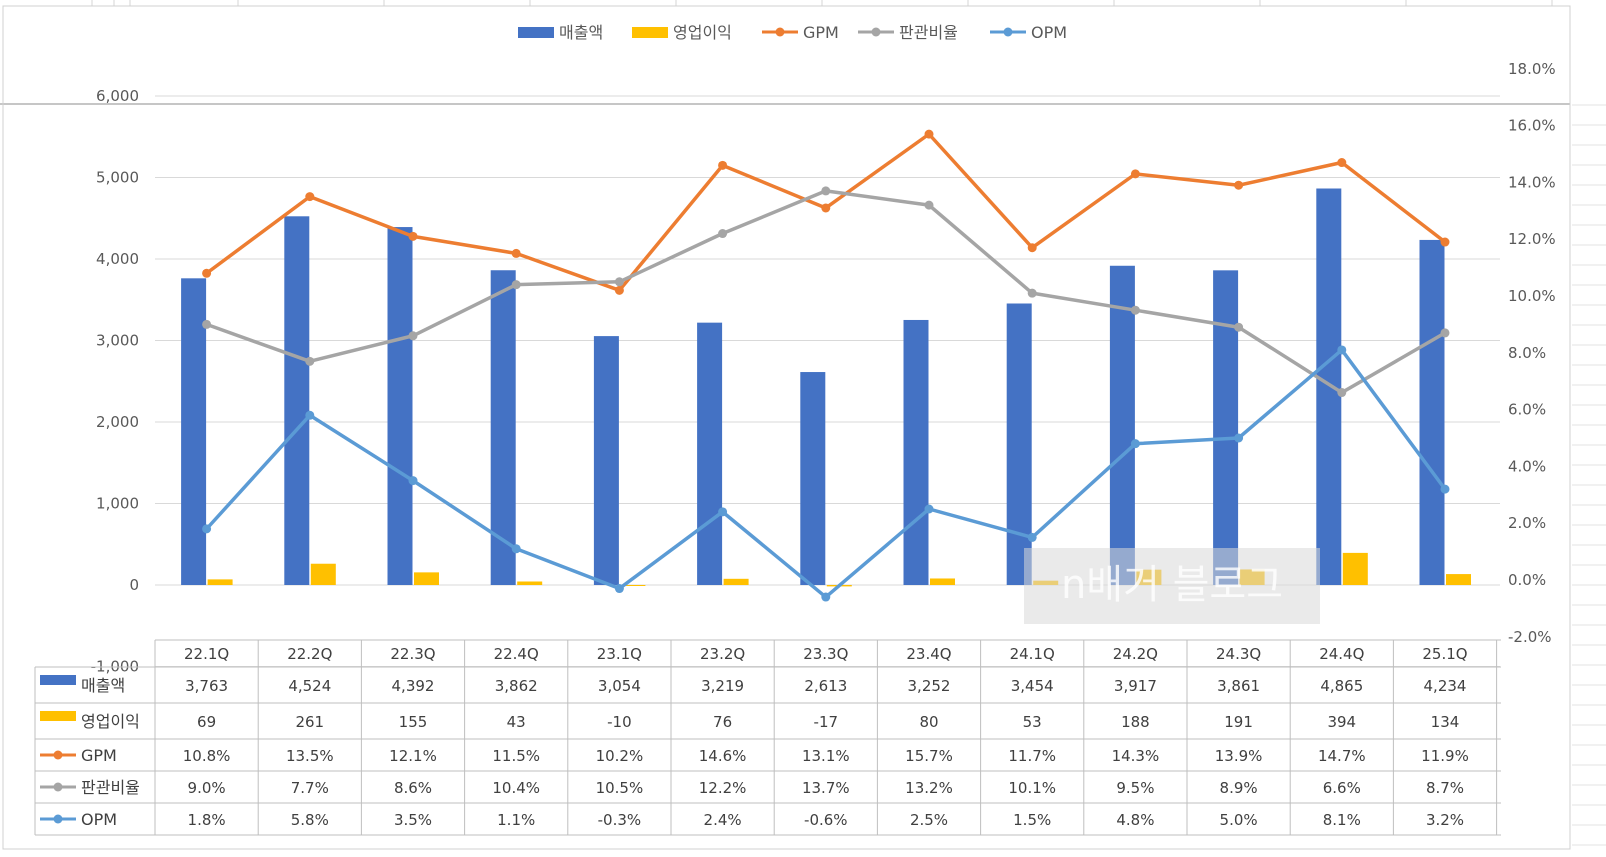 The width and height of the screenshot is (1606, 857). Describe the element at coordinates (413, 722) in the screenshot. I see `table-cell: 155` at that location.